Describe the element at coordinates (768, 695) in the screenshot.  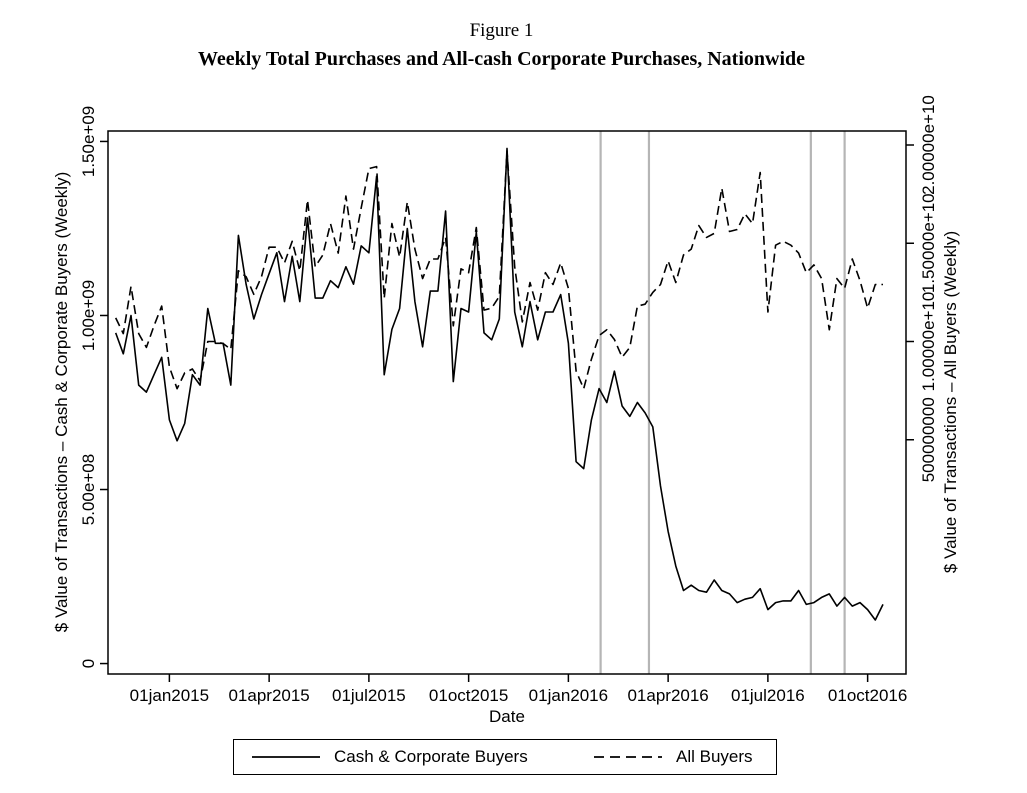
I see `x-tick-label: 01jul2016` at that location.